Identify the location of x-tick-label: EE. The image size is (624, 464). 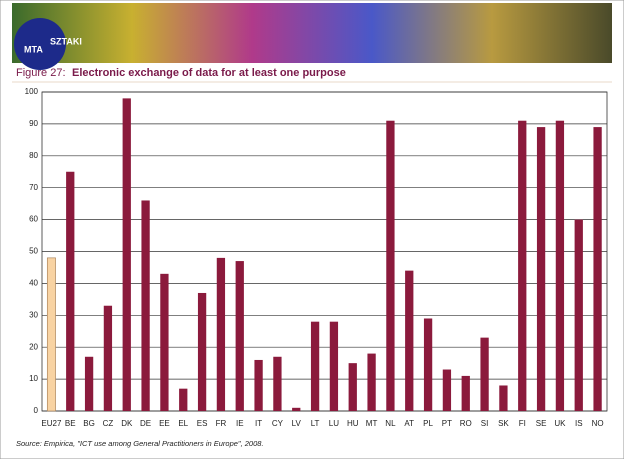
(164, 423).